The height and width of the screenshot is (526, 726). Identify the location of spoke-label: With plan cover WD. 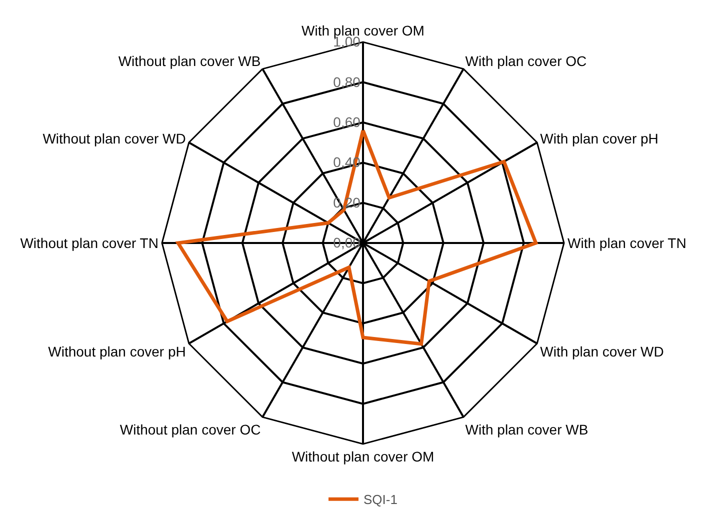
(602, 352).